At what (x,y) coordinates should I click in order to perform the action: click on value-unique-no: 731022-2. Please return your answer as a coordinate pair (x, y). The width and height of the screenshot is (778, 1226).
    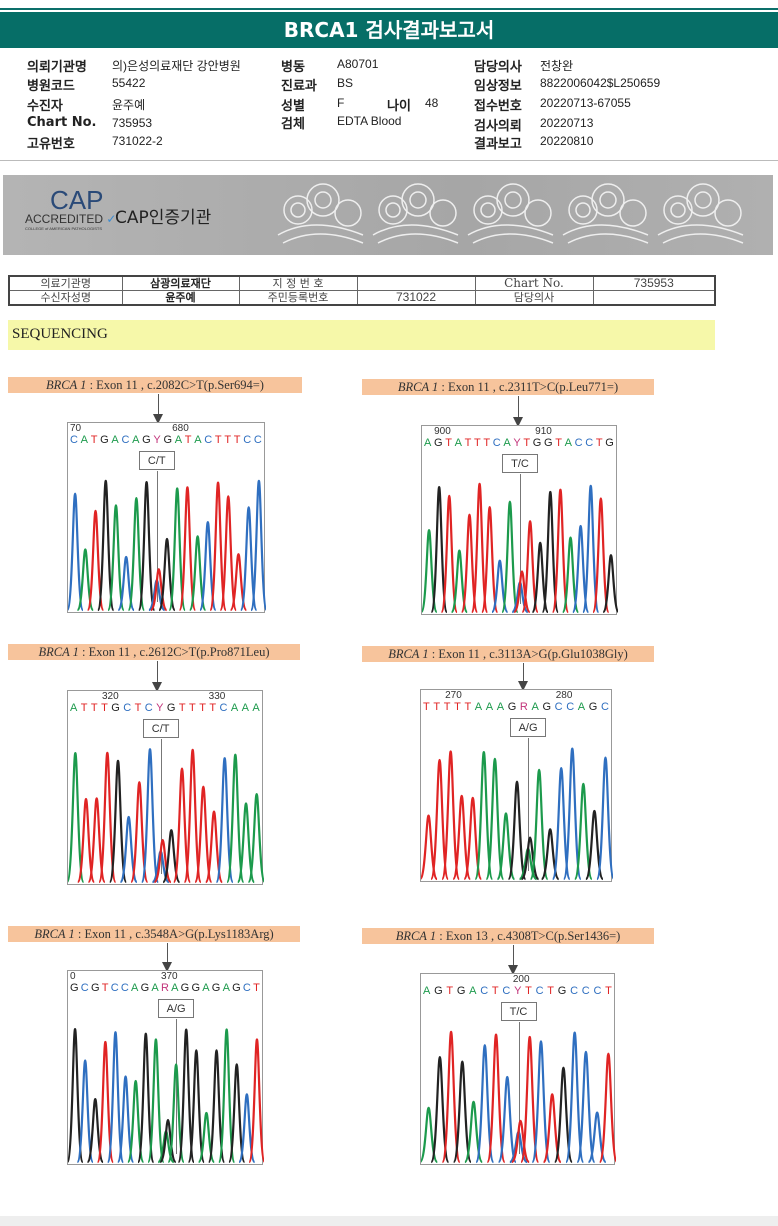
    Looking at the image, I should click on (137, 141).